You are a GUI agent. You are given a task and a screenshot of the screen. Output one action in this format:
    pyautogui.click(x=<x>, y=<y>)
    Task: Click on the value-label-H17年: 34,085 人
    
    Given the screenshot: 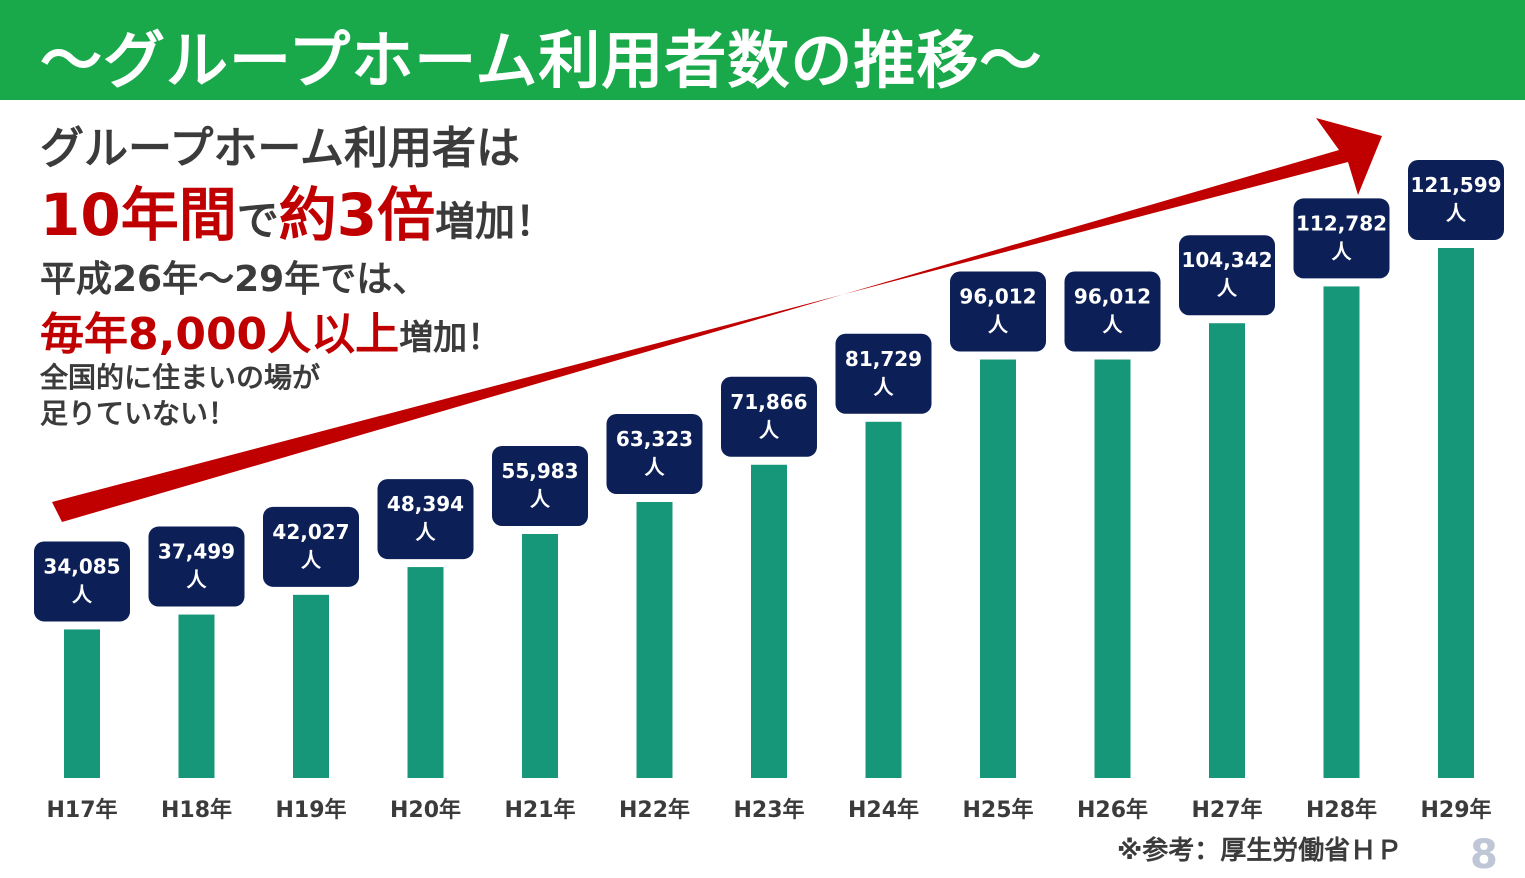 What is the action you would take?
    pyautogui.click(x=82, y=581)
    